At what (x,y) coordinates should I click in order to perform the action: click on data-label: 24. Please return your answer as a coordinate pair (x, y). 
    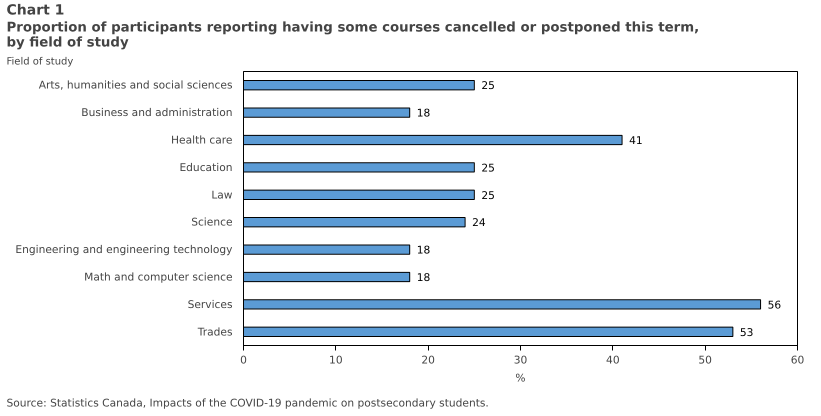
    Looking at the image, I should click on (479, 223).